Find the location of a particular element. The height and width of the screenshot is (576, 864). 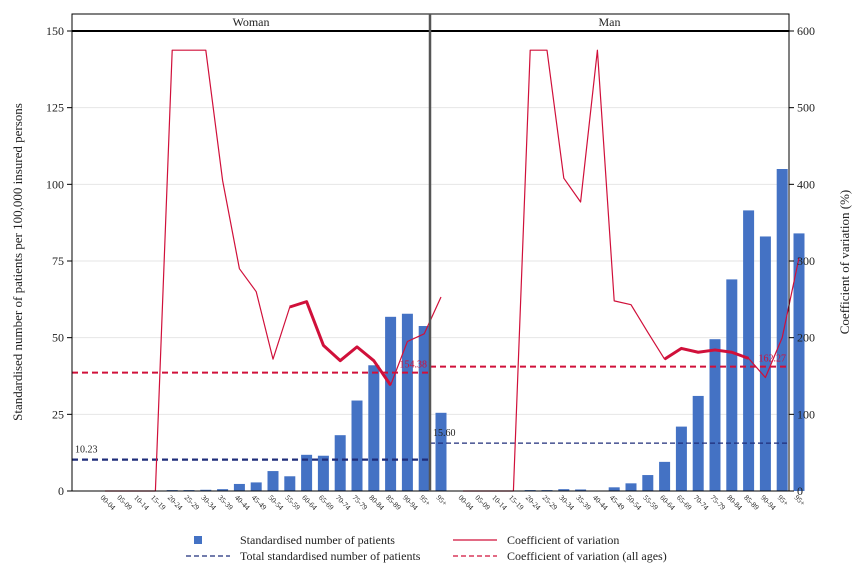

y2-tick-label: 500 is located at coordinates (806, 108).